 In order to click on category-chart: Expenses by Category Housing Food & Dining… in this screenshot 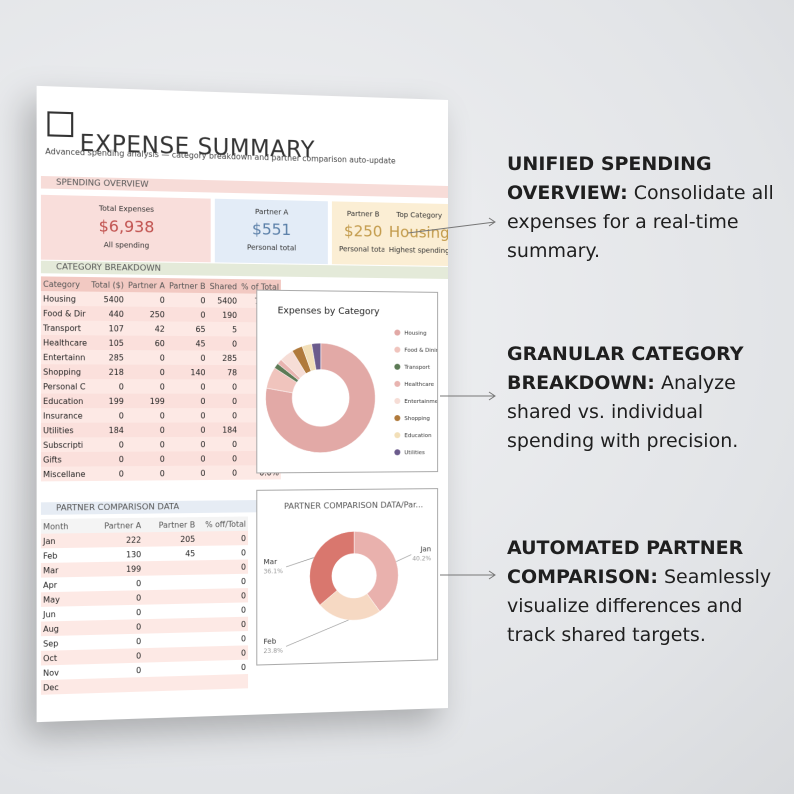, I will do `click(350, 381)`.